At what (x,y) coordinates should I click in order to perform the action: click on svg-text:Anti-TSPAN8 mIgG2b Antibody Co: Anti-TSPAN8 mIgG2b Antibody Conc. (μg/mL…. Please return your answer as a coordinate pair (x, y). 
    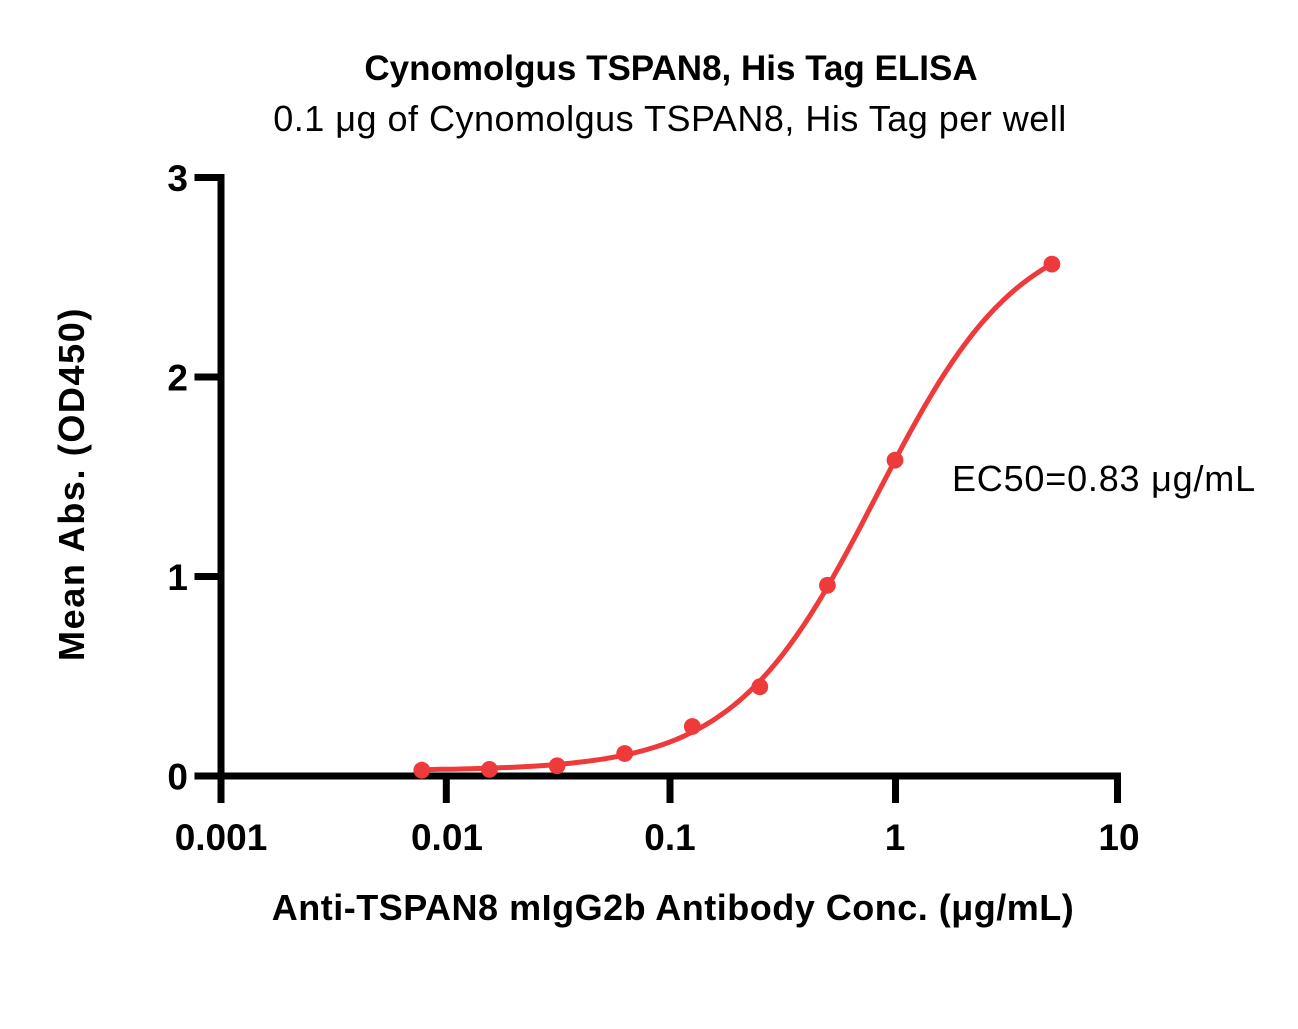
    Looking at the image, I should click on (673, 907).